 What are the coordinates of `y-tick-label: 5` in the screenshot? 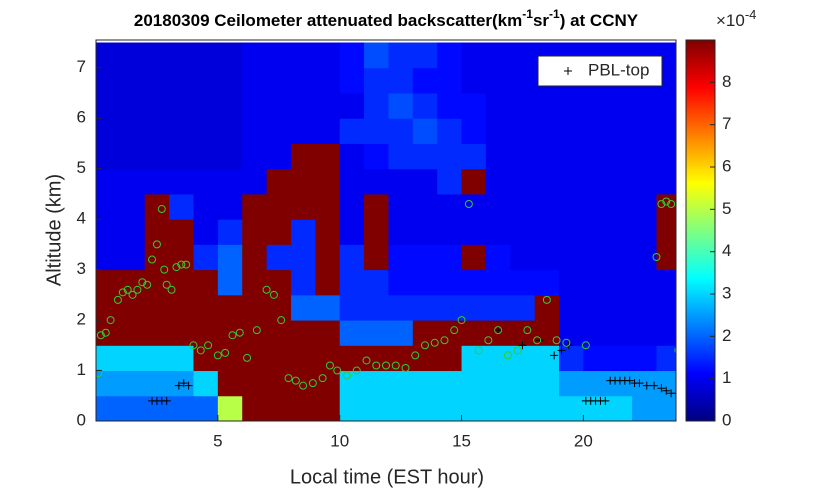 It's located at (81, 167).